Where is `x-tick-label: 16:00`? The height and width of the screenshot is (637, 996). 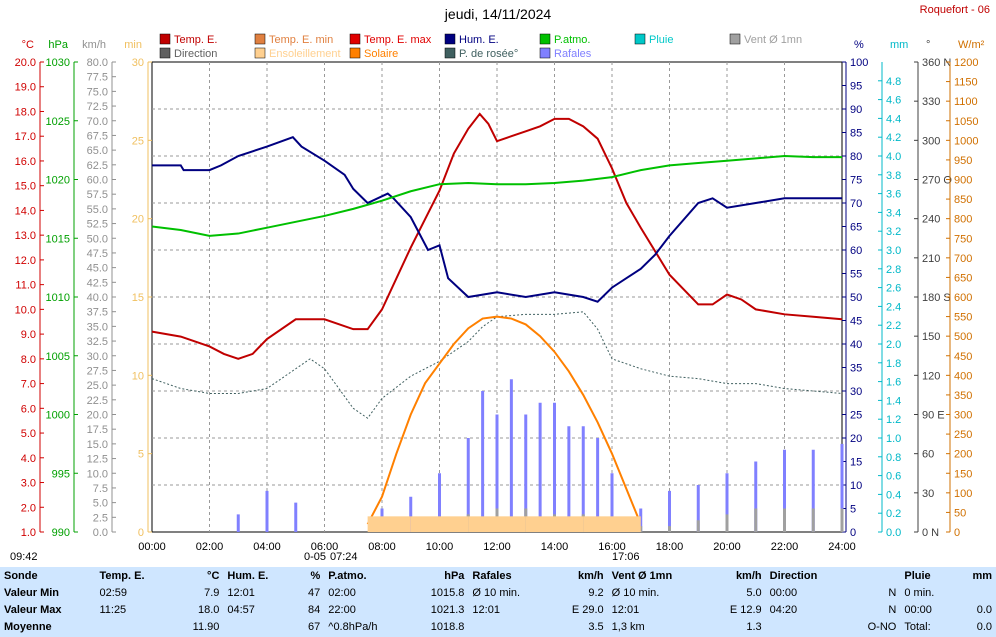 x-tick-label: 16:00 is located at coordinates (612, 547).